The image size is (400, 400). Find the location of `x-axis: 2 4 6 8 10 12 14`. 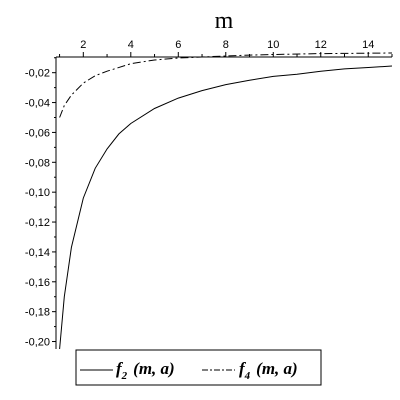

x-axis: 2 4 6 8 10 12 14 is located at coordinates (224, 48).